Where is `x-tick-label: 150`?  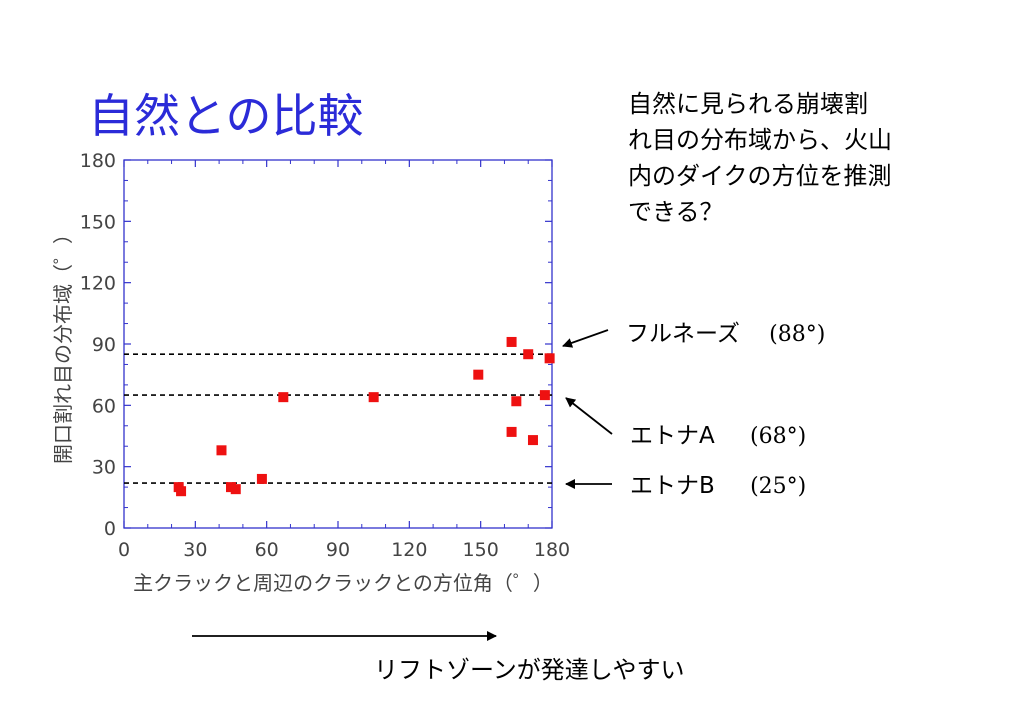
x-tick-label: 150 is located at coordinates (481, 550).